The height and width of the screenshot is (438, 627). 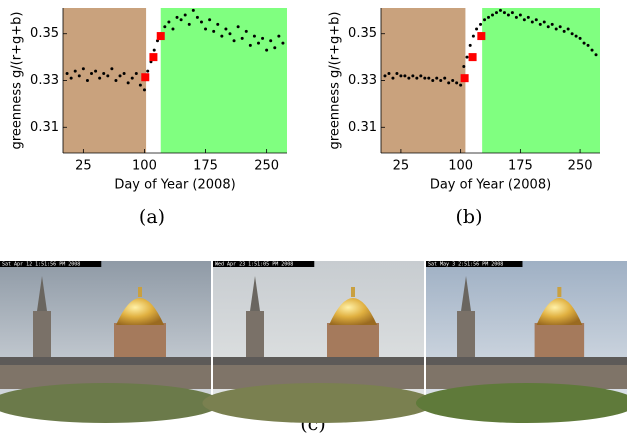 What do you see at coordinates (465, 265) in the screenshot?
I see `timestamp: Sat May 3 2:51:56 PM 2008` at bounding box center [465, 265].